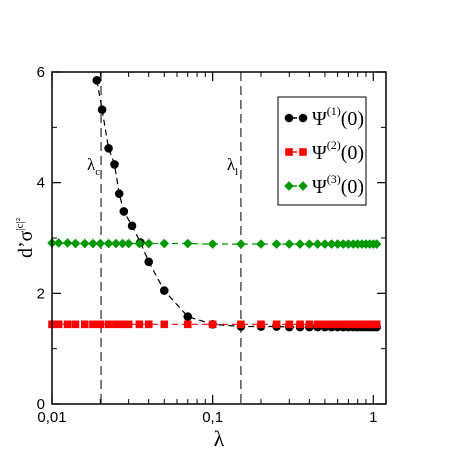  What do you see at coordinates (41, 183) in the screenshot?
I see `y-tick-label: 4` at bounding box center [41, 183].